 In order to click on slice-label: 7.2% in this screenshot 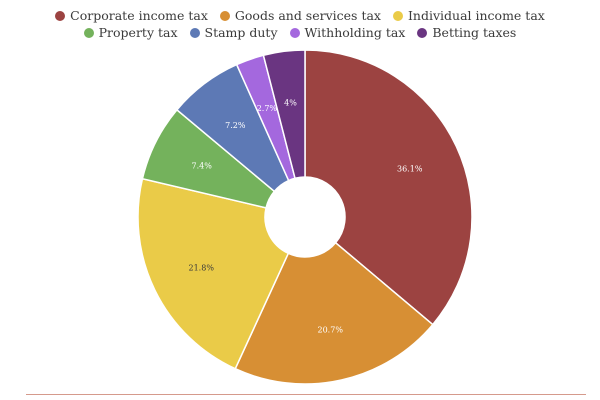, I will do `click(235, 125)`.